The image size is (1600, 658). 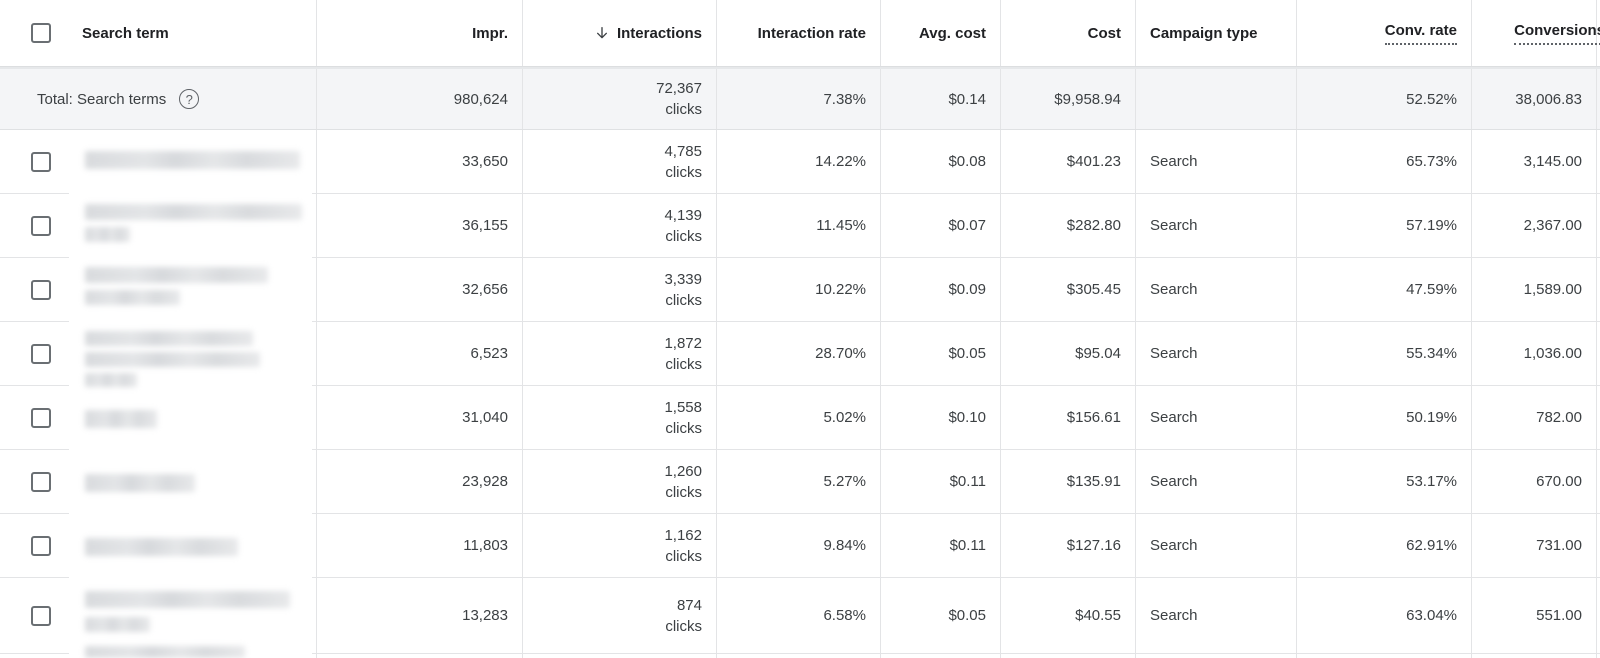 What do you see at coordinates (1068, 481) in the screenshot?
I see `cell-cost: $135.91` at bounding box center [1068, 481].